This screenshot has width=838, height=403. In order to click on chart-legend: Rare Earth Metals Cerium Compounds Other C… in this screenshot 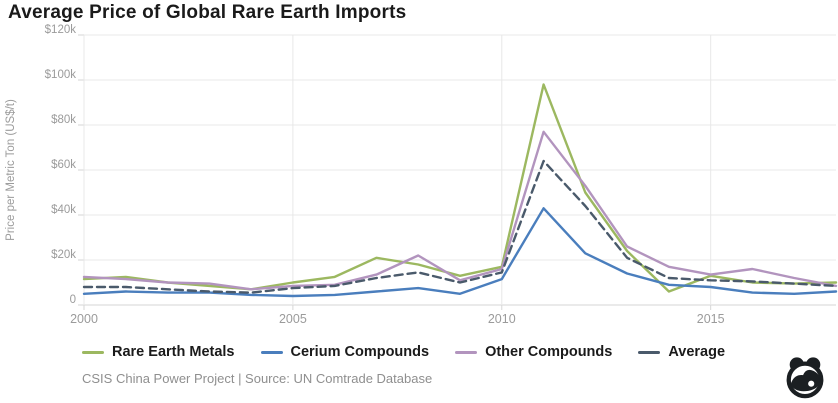, I will do `click(403, 352)`.